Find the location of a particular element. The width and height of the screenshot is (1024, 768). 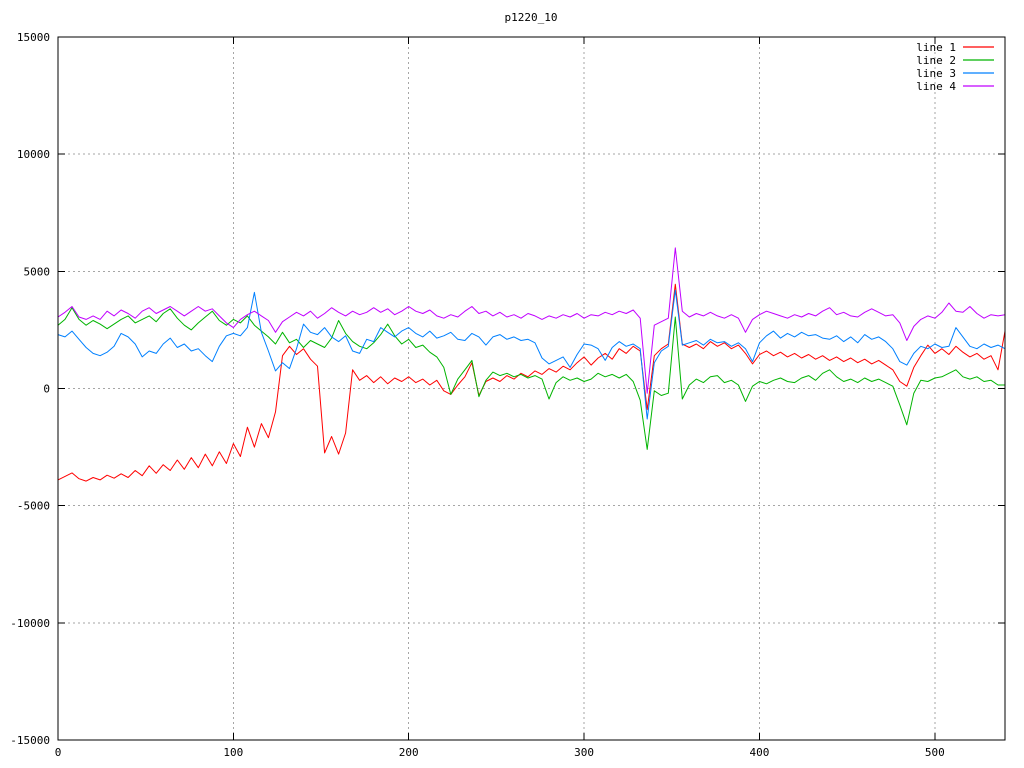

legend-label: line 4 is located at coordinates (936, 86).